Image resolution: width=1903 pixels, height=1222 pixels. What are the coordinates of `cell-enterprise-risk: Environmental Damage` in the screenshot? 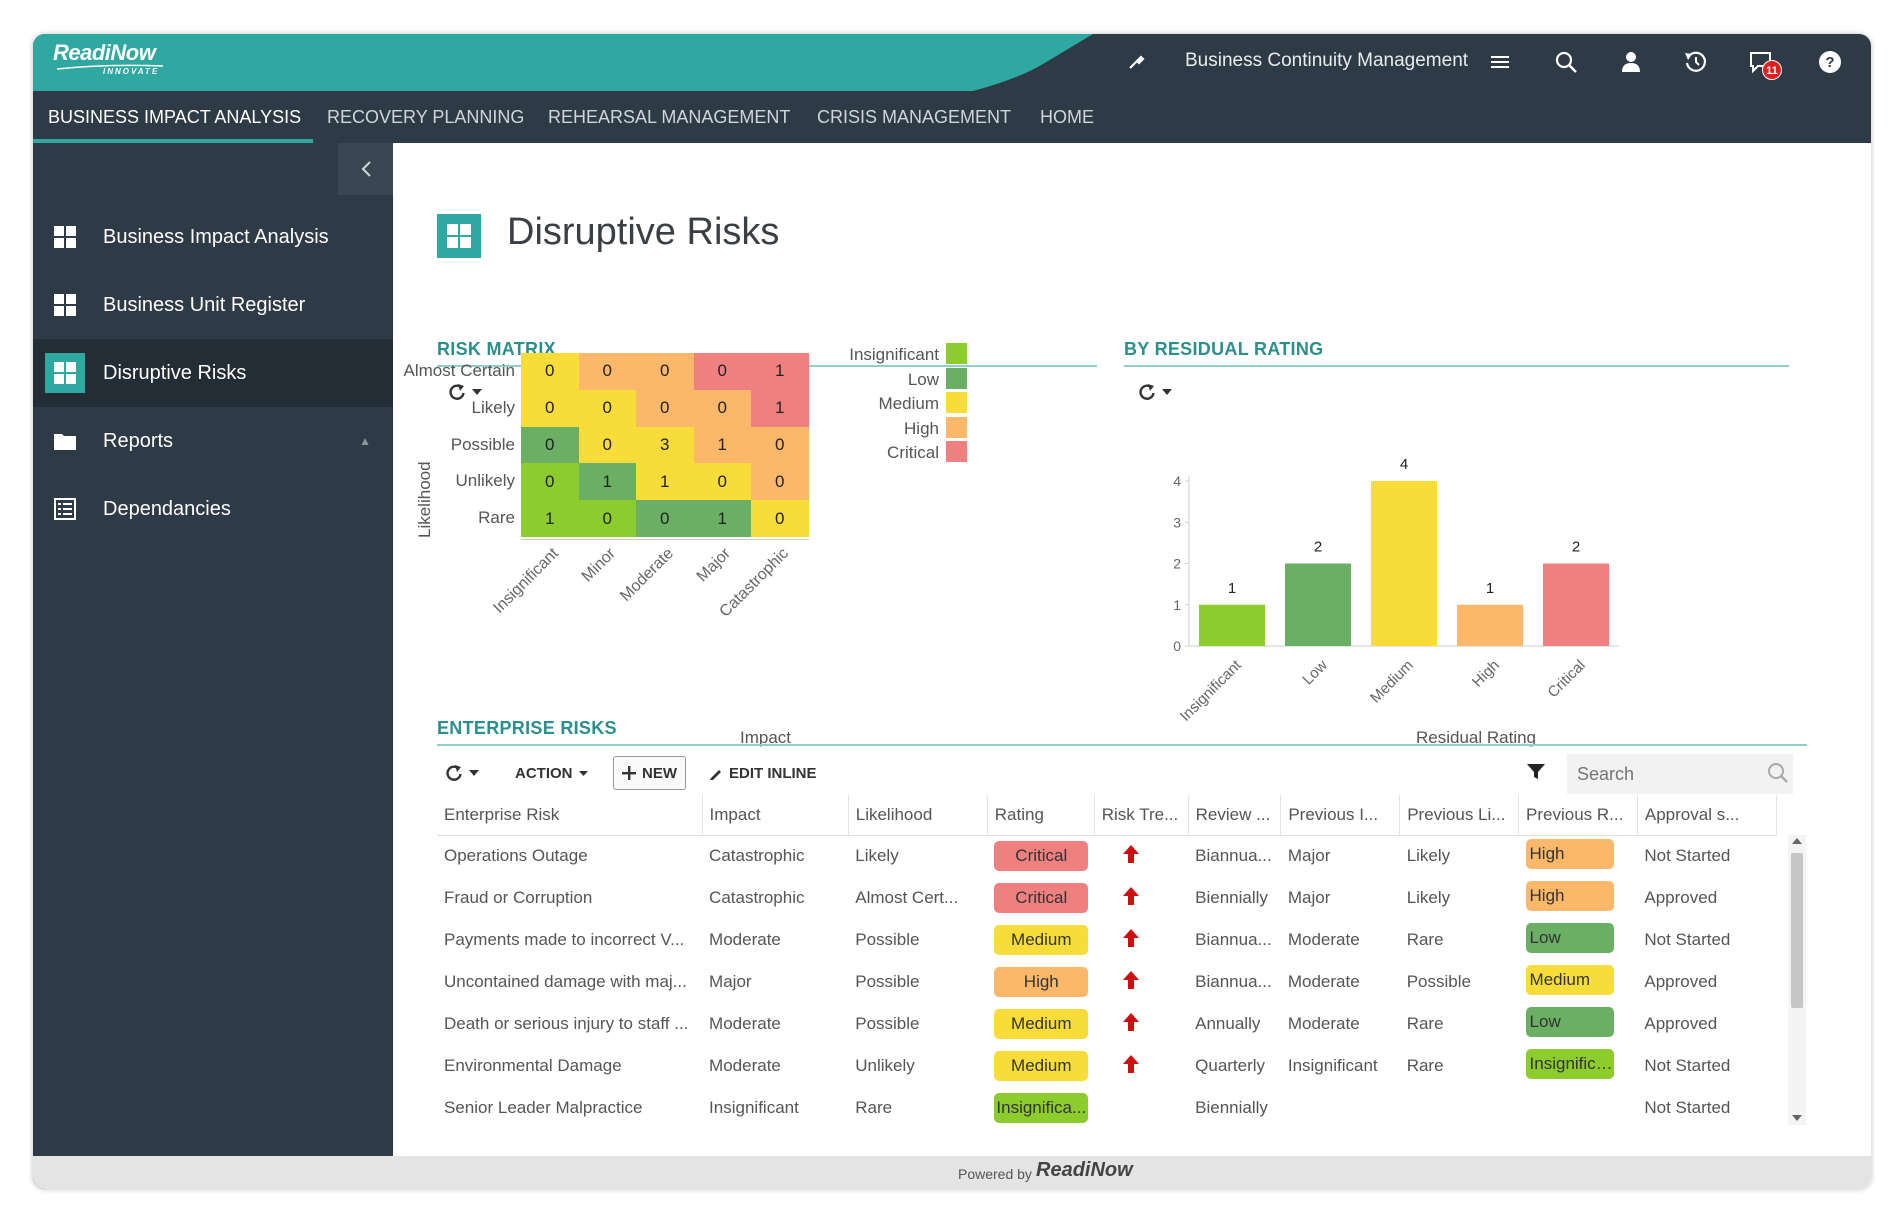 It's located at (533, 1065).